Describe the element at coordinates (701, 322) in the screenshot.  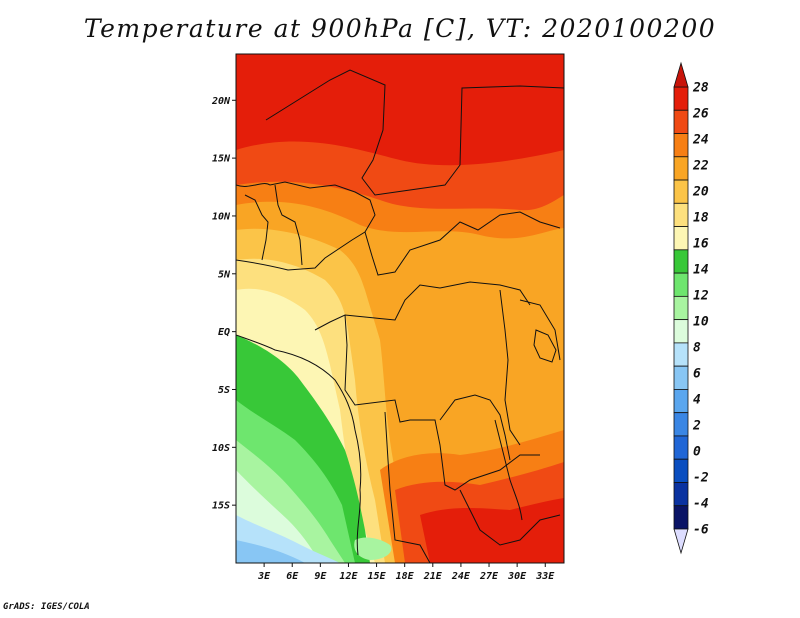
I see `colorbar-label: 10` at that location.